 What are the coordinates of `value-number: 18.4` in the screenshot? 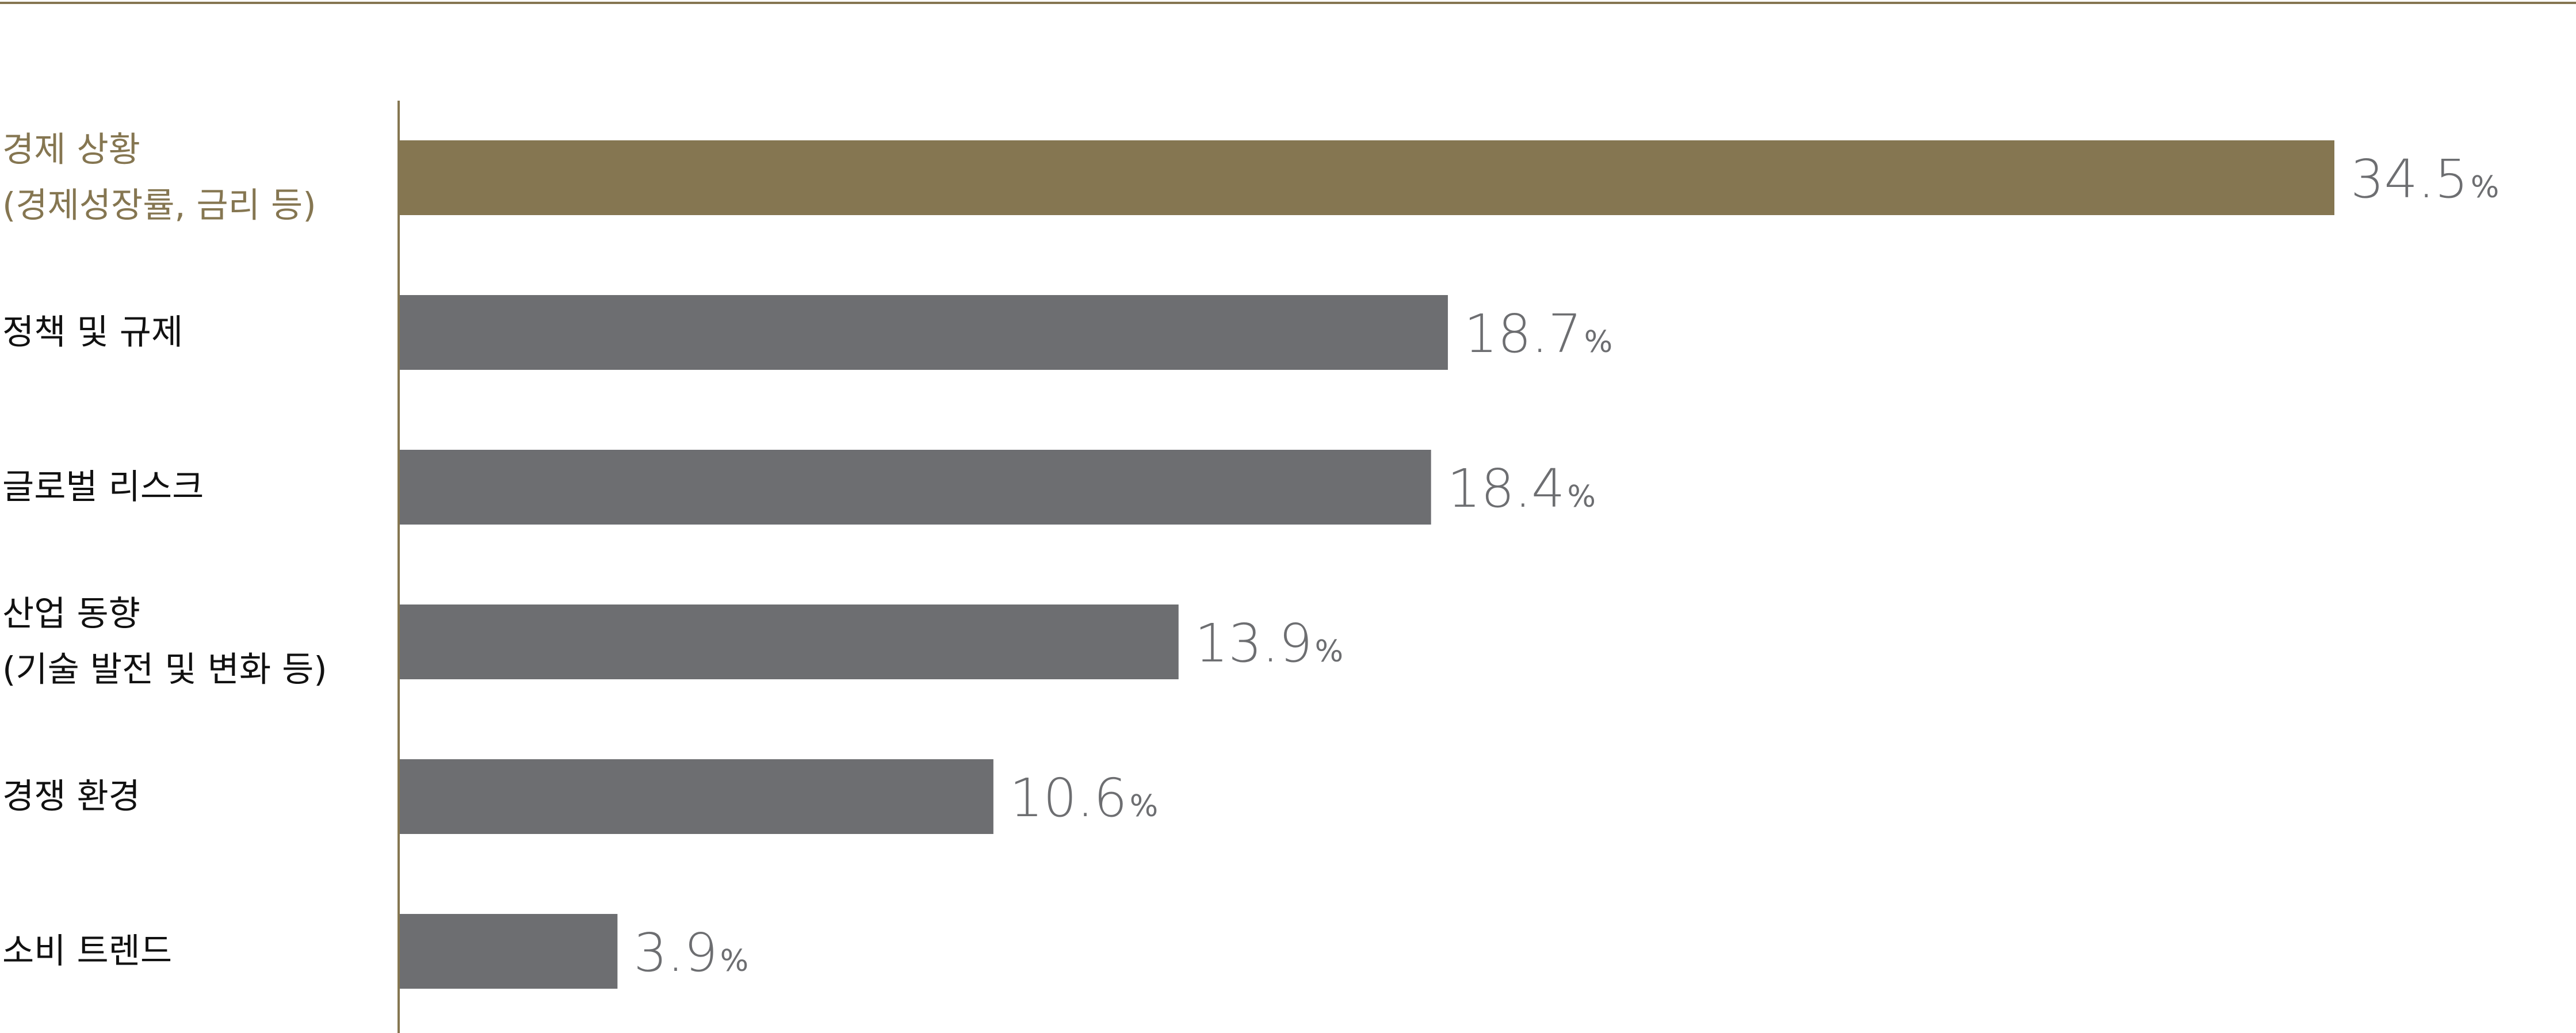 It's located at (1506, 488).